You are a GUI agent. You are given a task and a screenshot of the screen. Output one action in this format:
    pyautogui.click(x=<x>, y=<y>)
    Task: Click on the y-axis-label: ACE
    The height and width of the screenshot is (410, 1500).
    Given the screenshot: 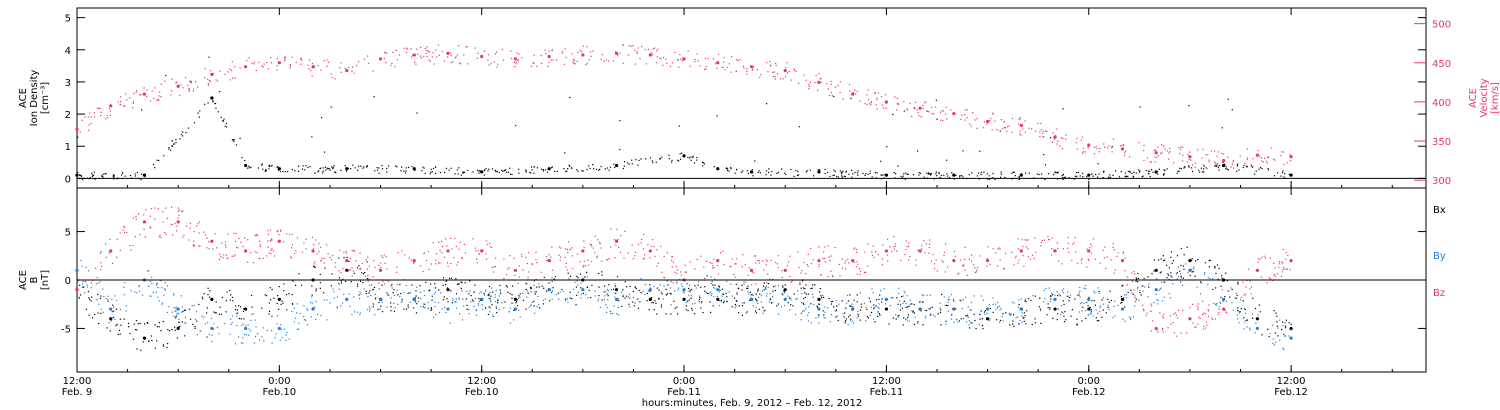 What is the action you would take?
    pyautogui.click(x=23, y=98)
    